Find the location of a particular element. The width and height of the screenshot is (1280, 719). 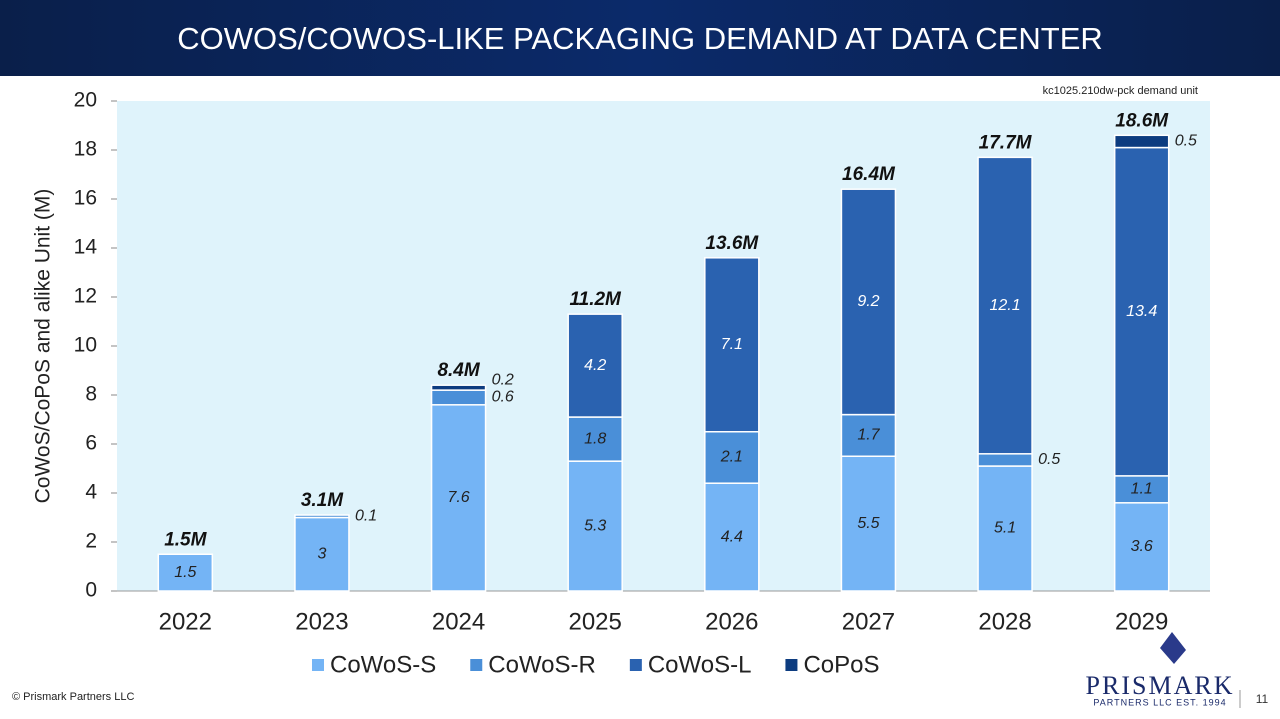

value-label: 1.1 is located at coordinates (1142, 489).